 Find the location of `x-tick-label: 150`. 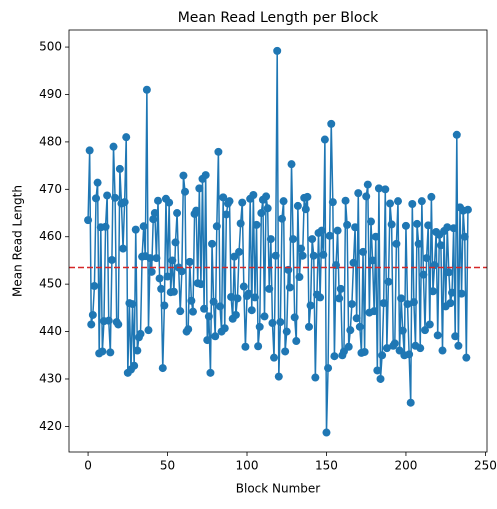

x-tick-label: 150 is located at coordinates (326, 466).